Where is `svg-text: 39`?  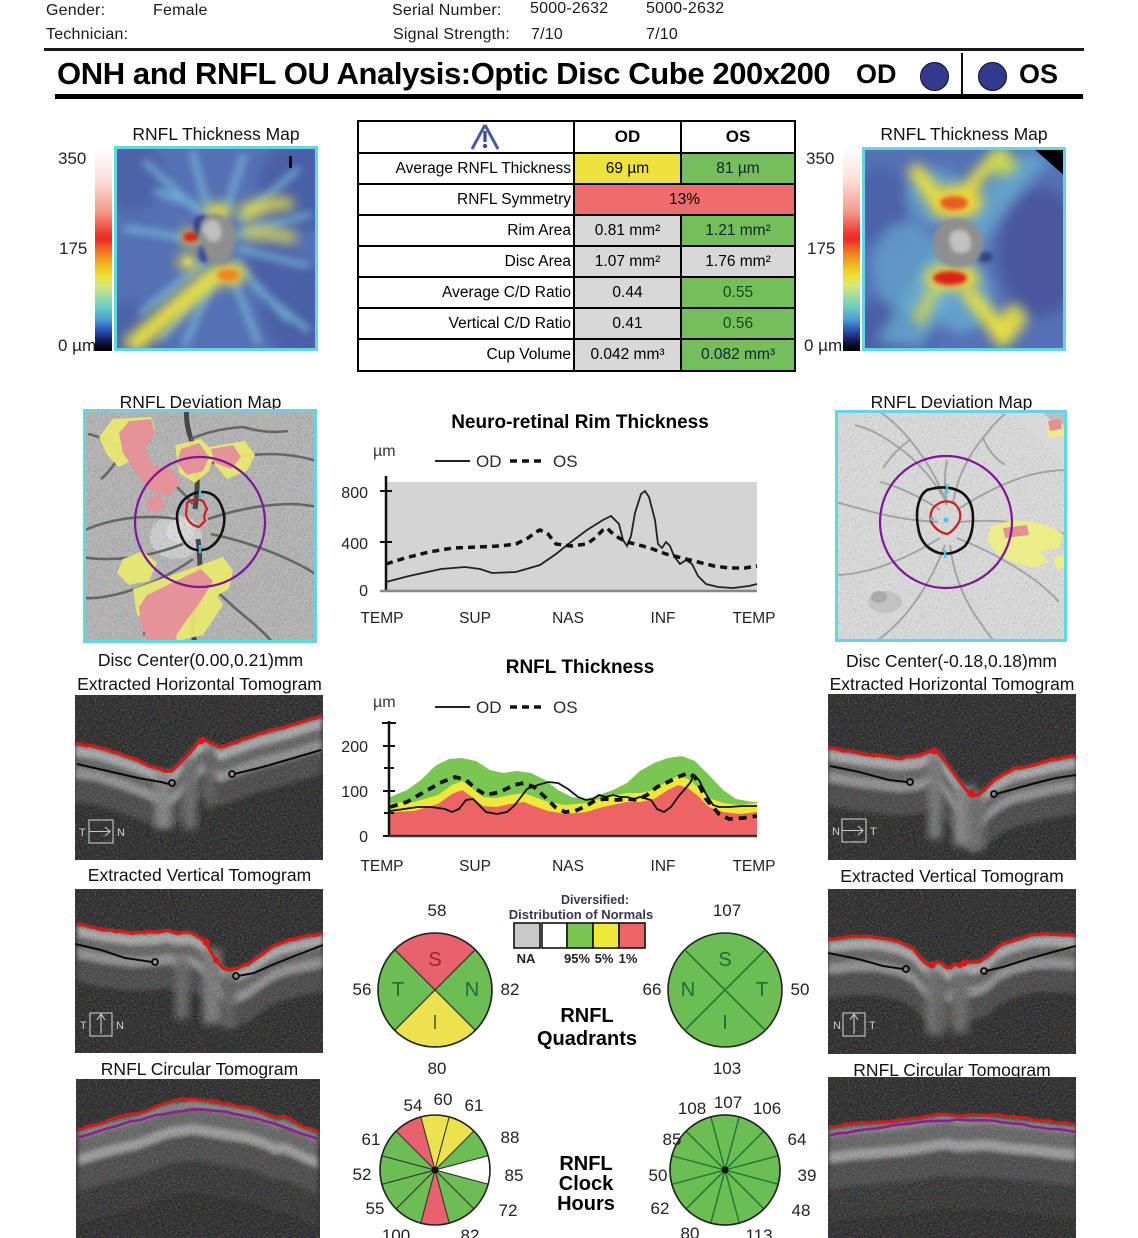
svg-text: 39 is located at coordinates (807, 1175).